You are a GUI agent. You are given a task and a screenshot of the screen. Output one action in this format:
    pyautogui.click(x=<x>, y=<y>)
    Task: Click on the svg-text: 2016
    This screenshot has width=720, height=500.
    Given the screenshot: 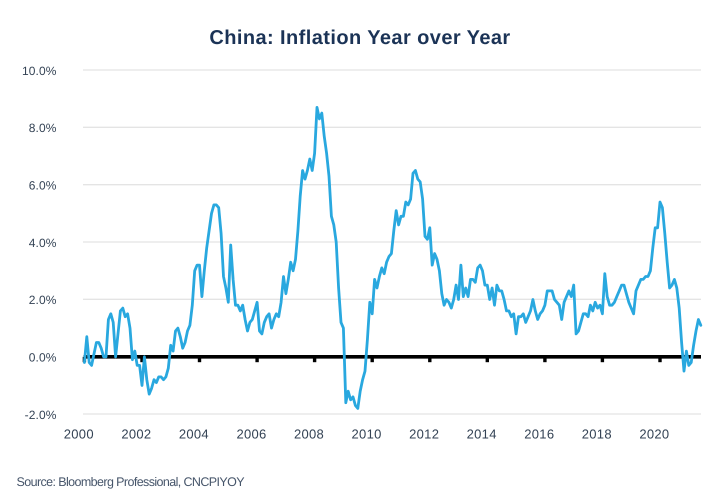 What is the action you would take?
    pyautogui.click(x=539, y=434)
    